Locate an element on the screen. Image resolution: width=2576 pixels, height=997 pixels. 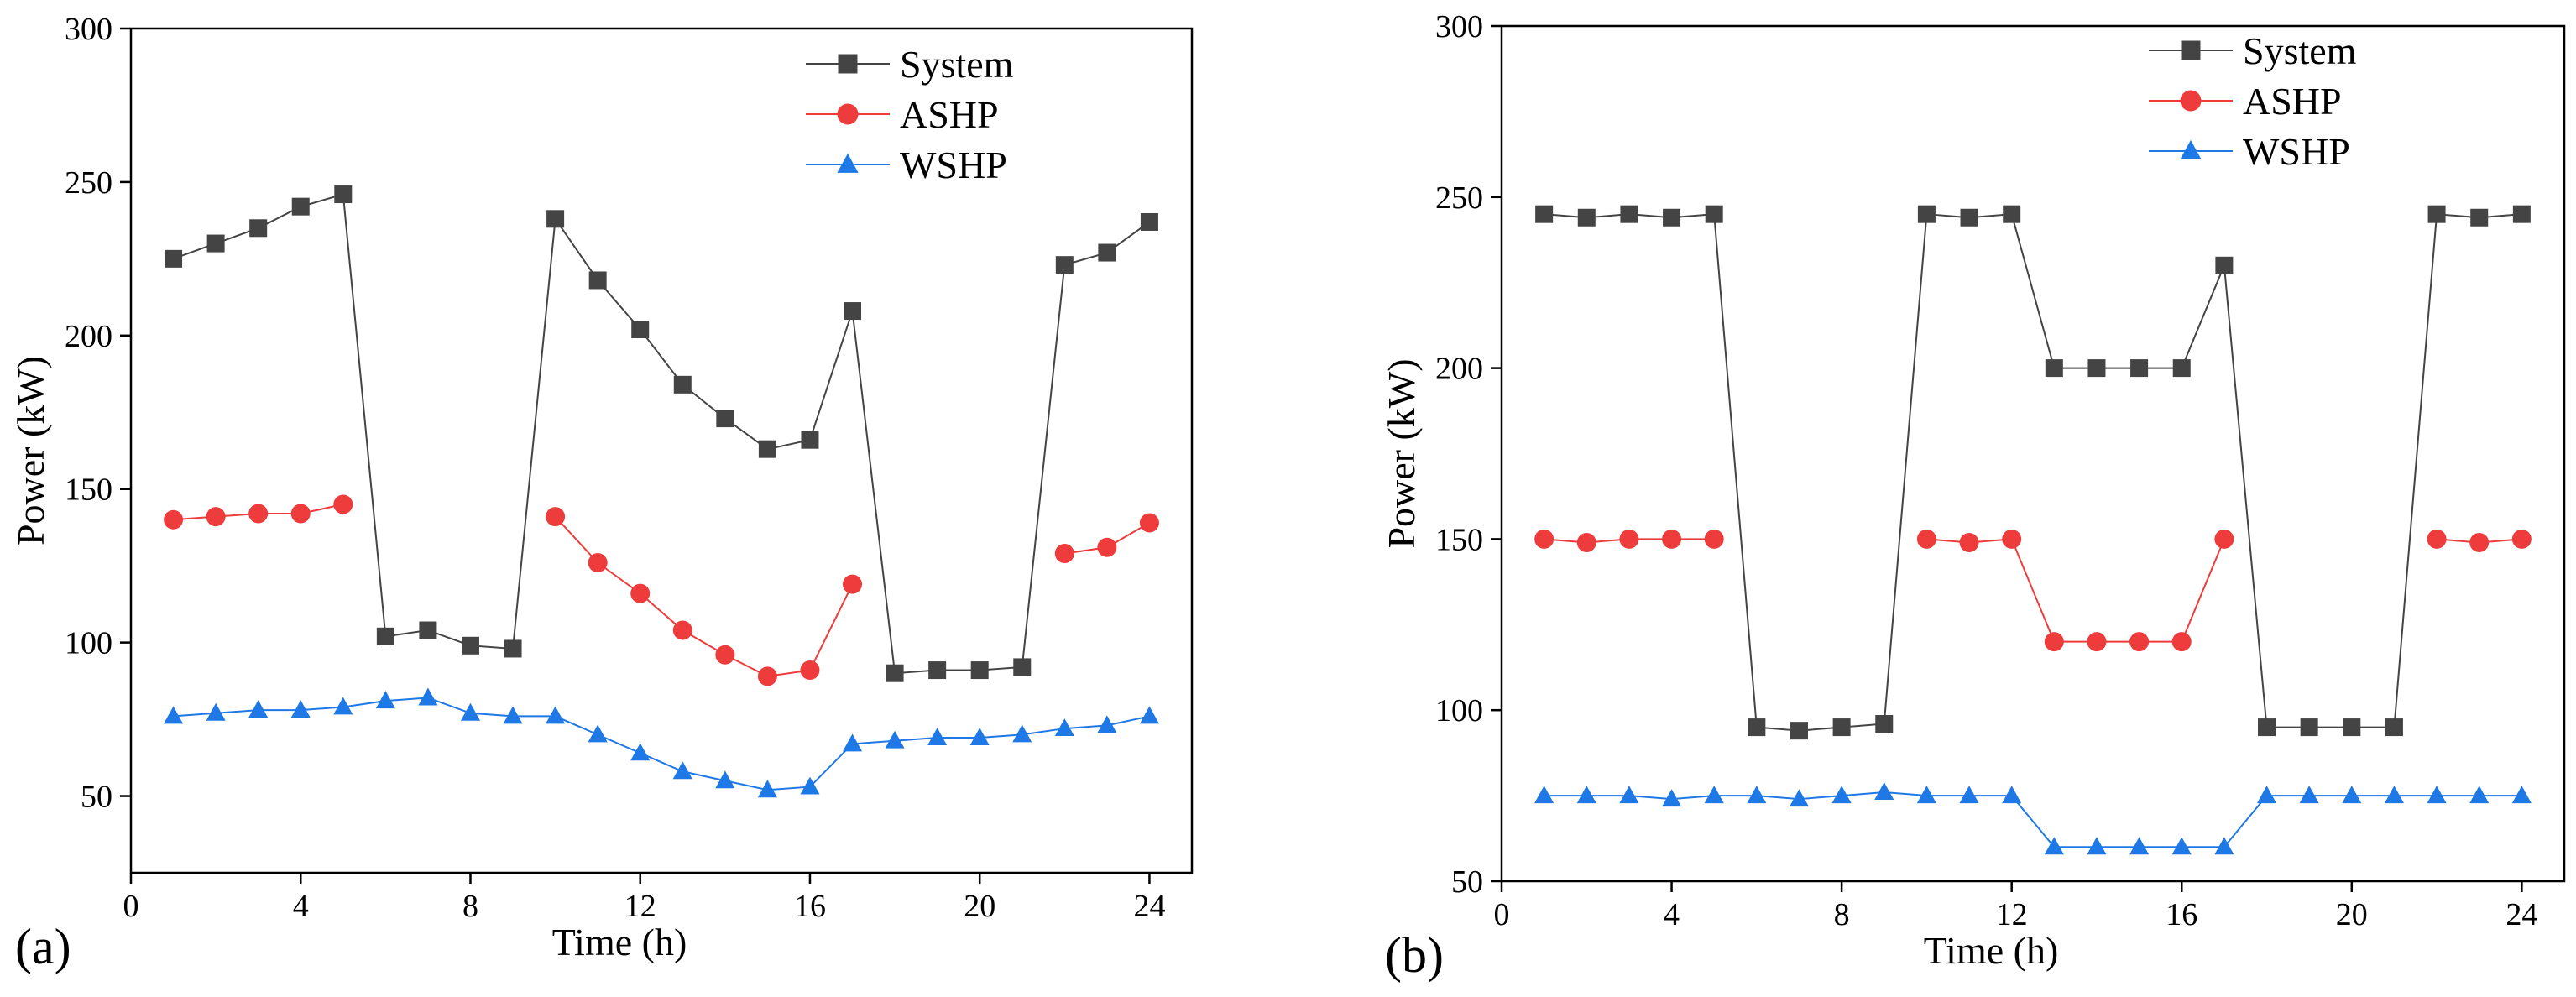
panel-a-panel-label: (a) is located at coordinates (43, 946).